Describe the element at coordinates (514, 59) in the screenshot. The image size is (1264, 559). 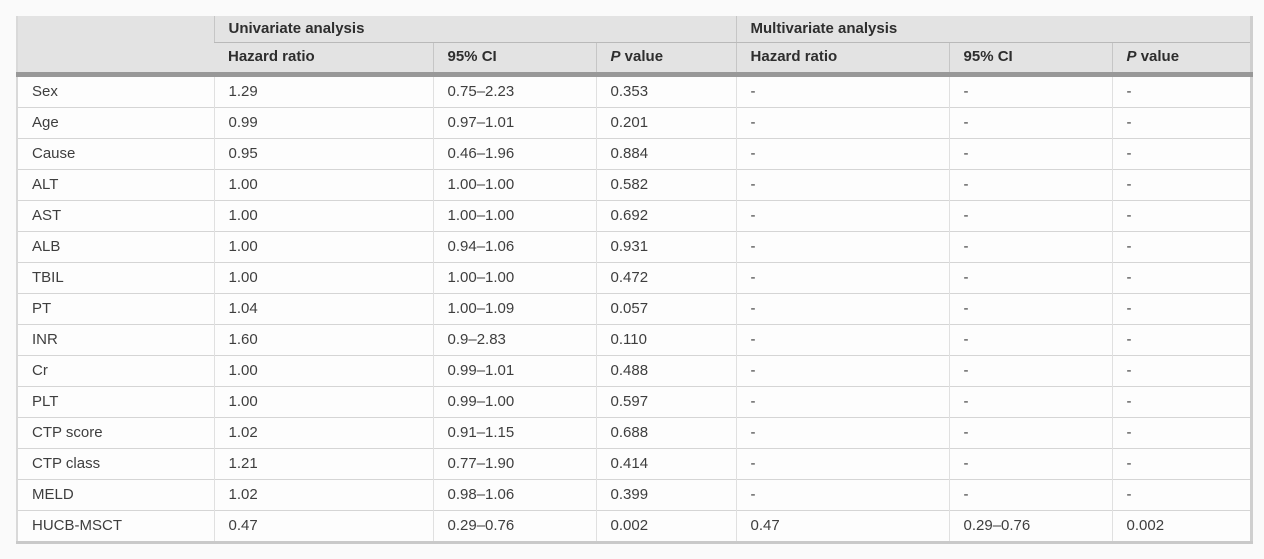
I see `uni-ci-header: 95% CI` at that location.